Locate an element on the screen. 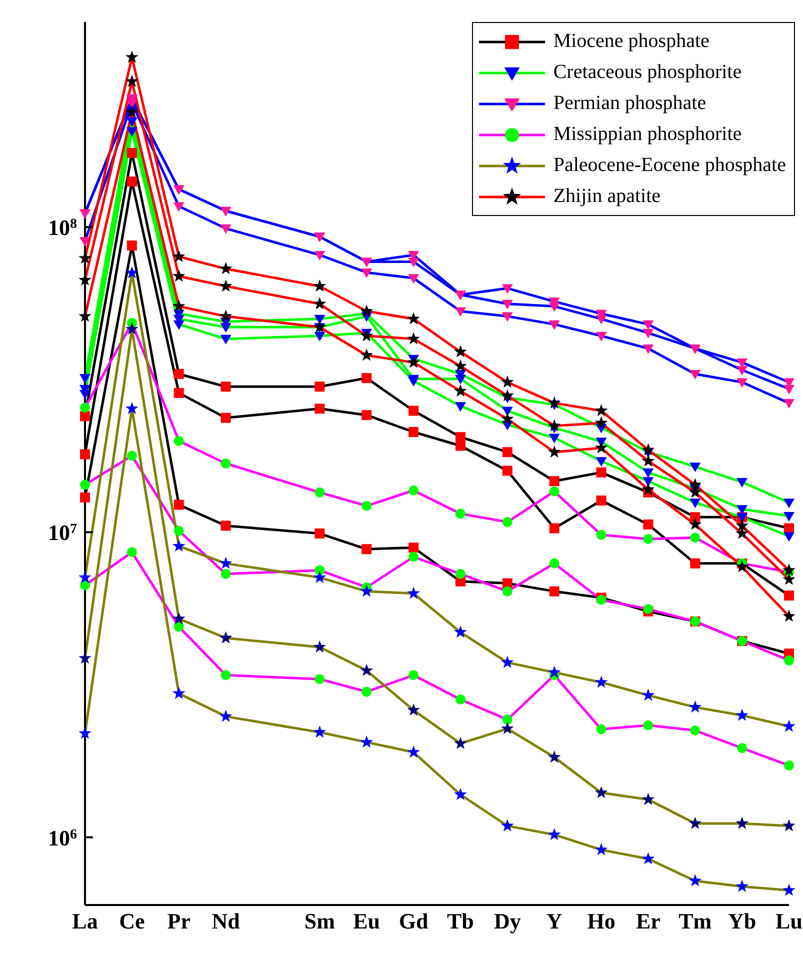 This screenshot has width=803, height=972. x-tick-label: Gd is located at coordinates (413, 921).